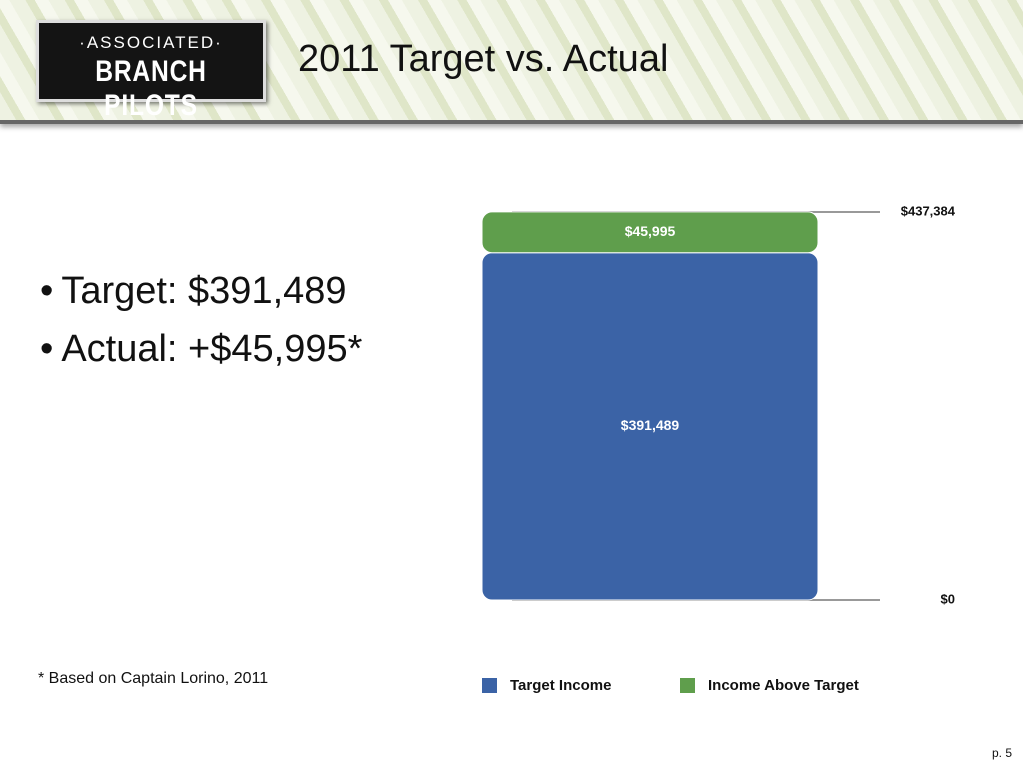  What do you see at coordinates (783, 685) in the screenshot?
I see `legend-label: Income Above Target` at bounding box center [783, 685].